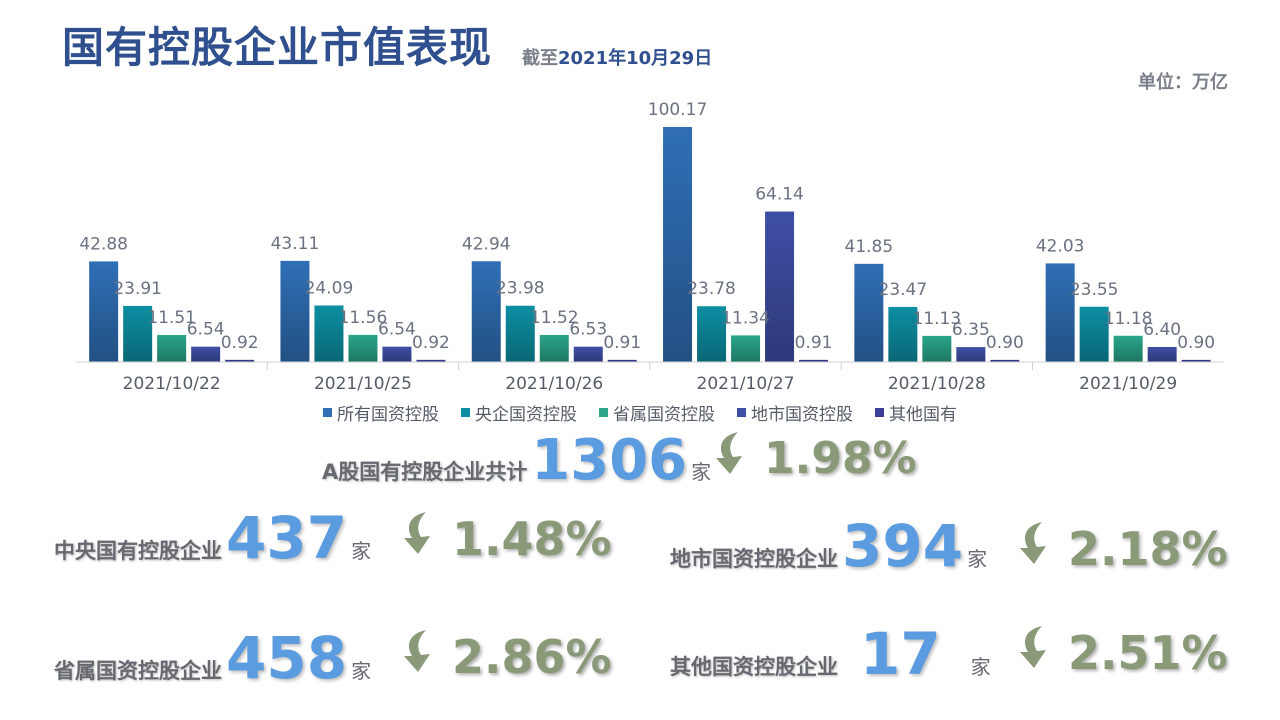  Describe the element at coordinates (780, 286) in the screenshot. I see `bar-2021/10/27-地市国资控股` at that location.